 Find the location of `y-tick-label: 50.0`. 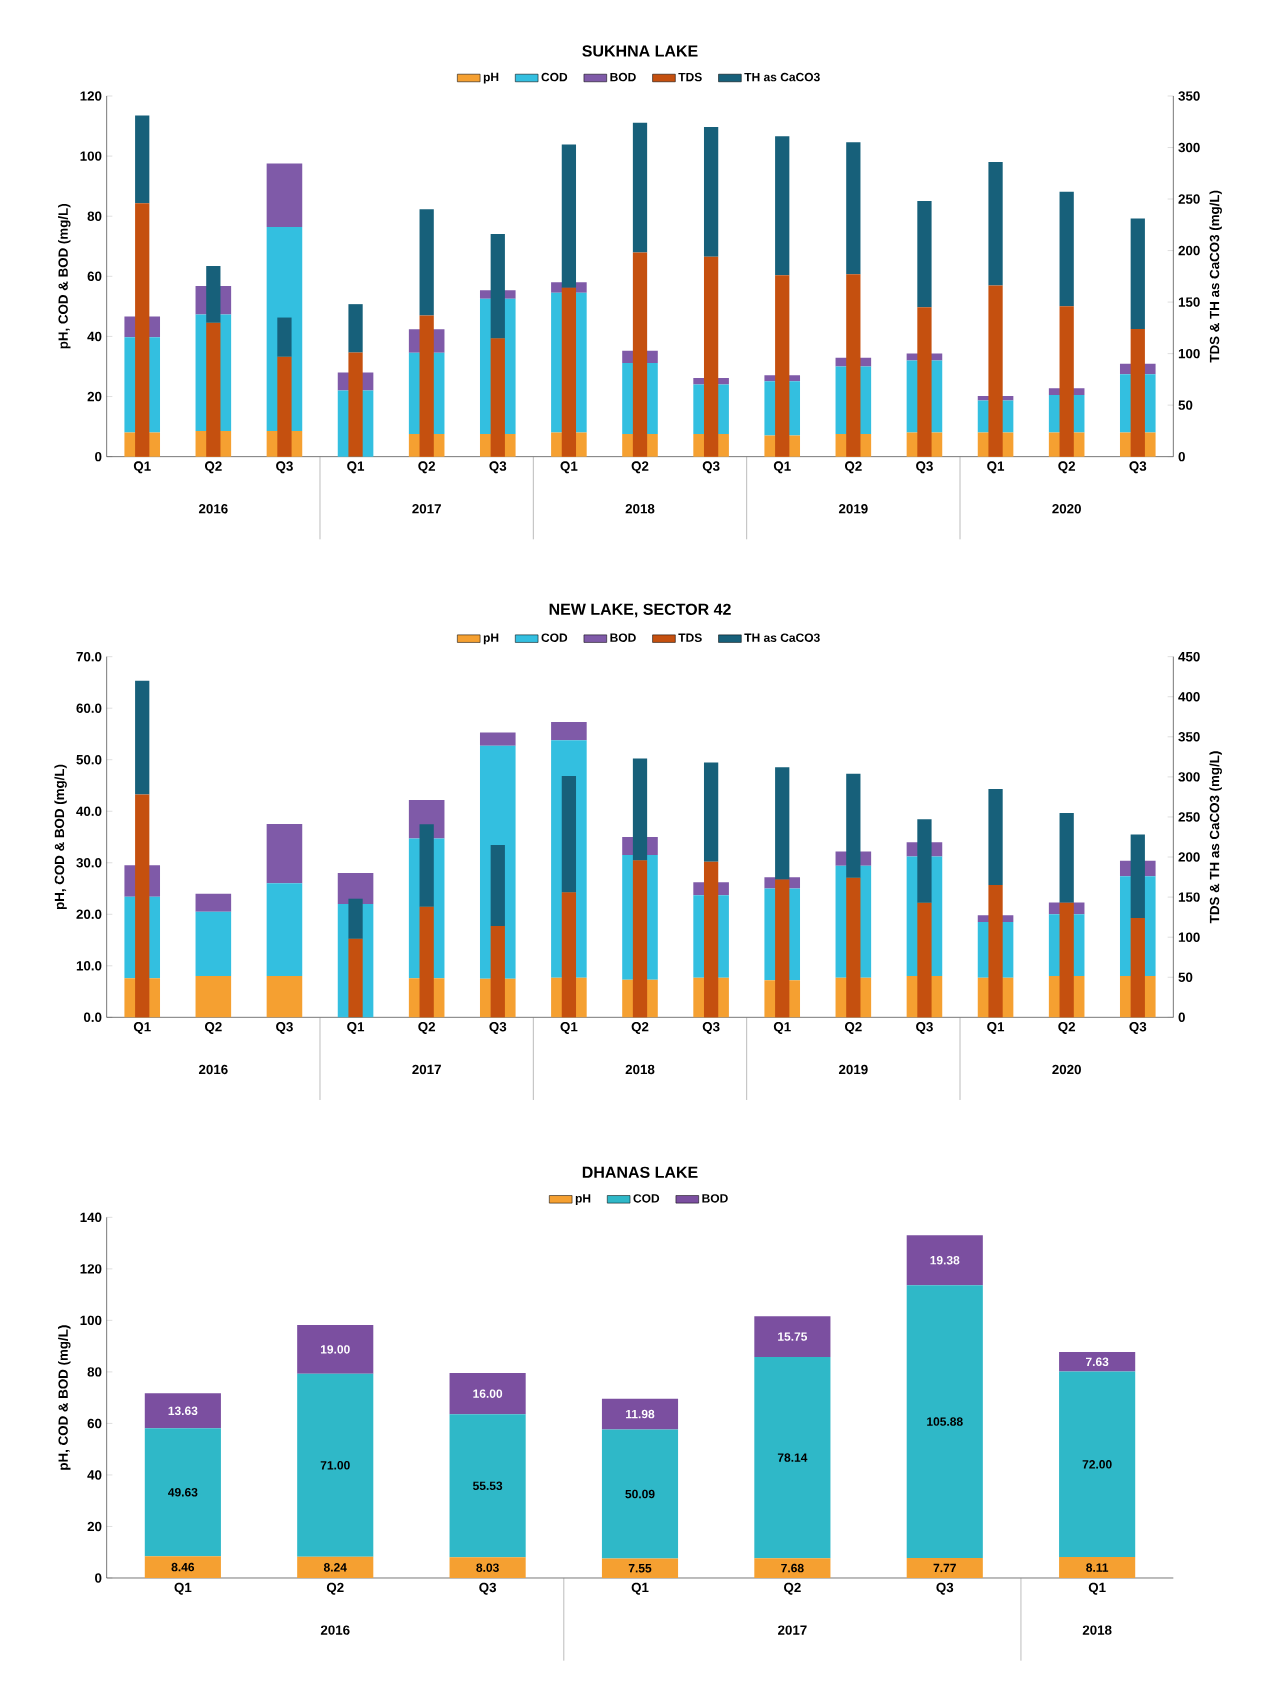

y-tick-label: 50.0 is located at coordinates (89, 760).